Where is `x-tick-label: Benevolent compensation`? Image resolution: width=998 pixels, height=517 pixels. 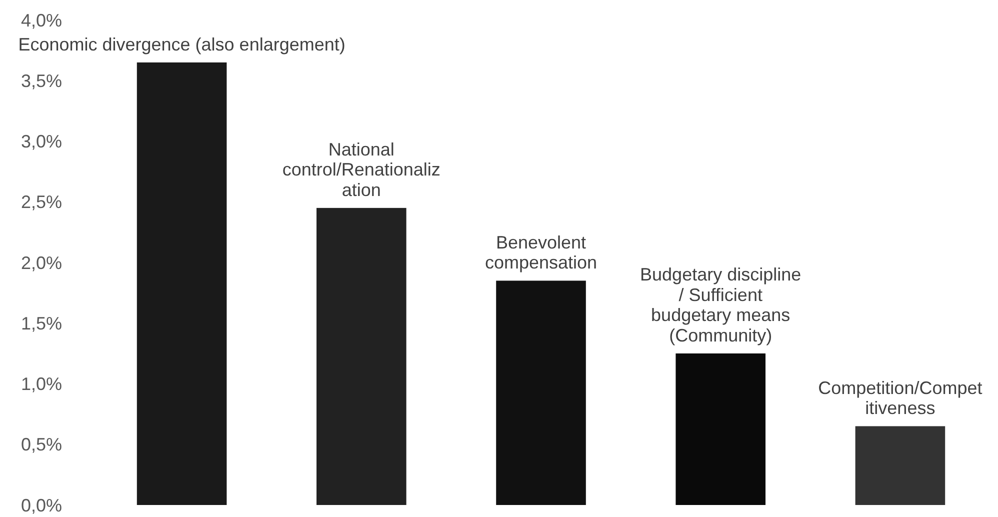
x-tick-label: Benevolent compensation is located at coordinates (541, 252).